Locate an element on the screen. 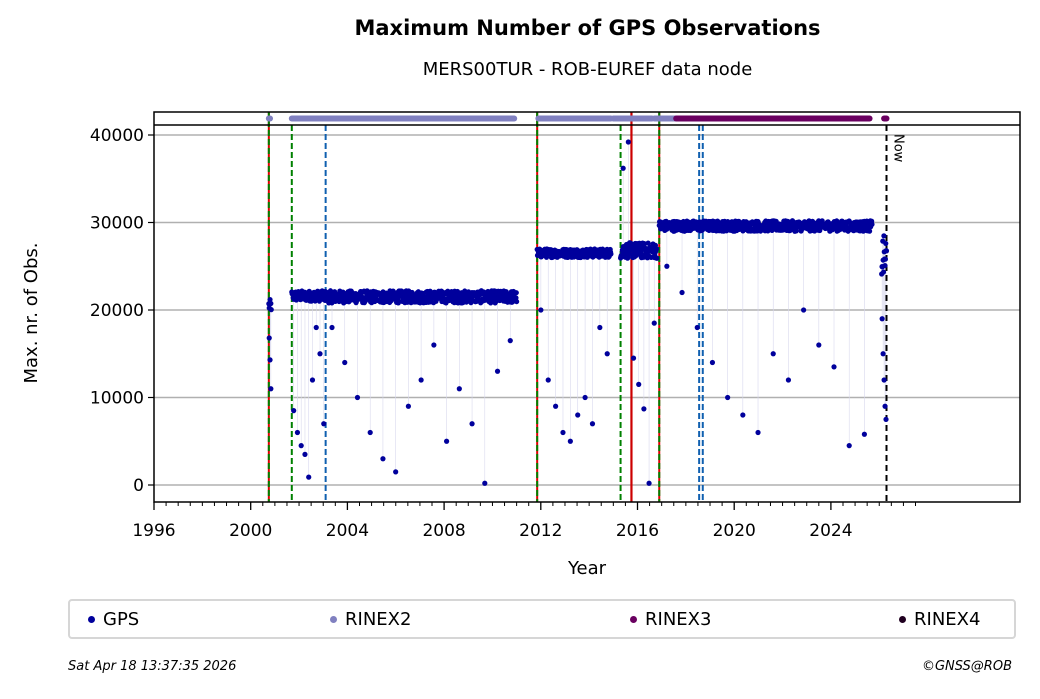  x-axis: 1996 2000 2004 2008 2012 2016 2020 2024 is located at coordinates (524, 521).